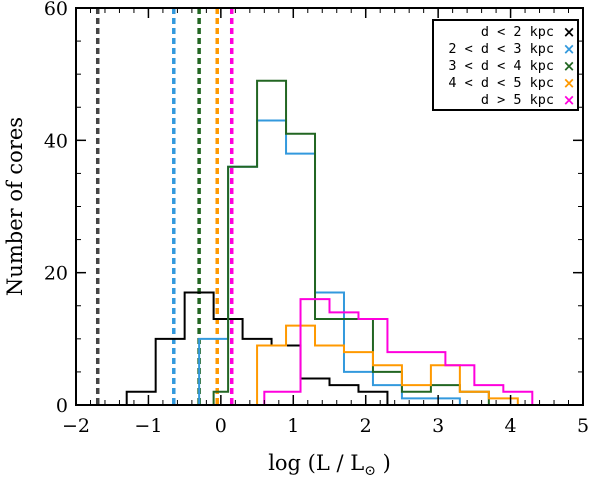 This screenshot has width=600, height=485. What do you see at coordinates (56, 274) in the screenshot?
I see `y-tick-label: 20` at bounding box center [56, 274].